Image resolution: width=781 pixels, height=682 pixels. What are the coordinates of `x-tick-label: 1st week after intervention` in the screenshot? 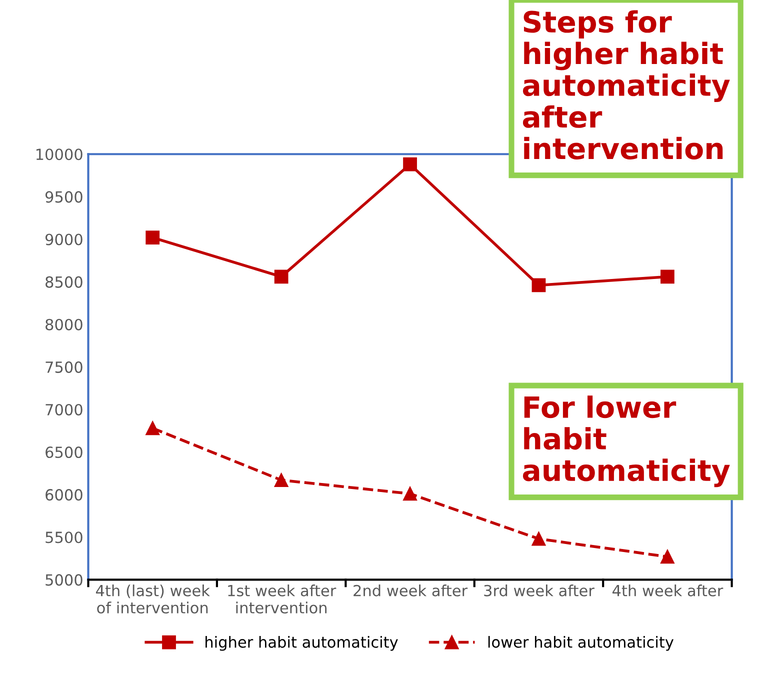 It's located at (282, 599).